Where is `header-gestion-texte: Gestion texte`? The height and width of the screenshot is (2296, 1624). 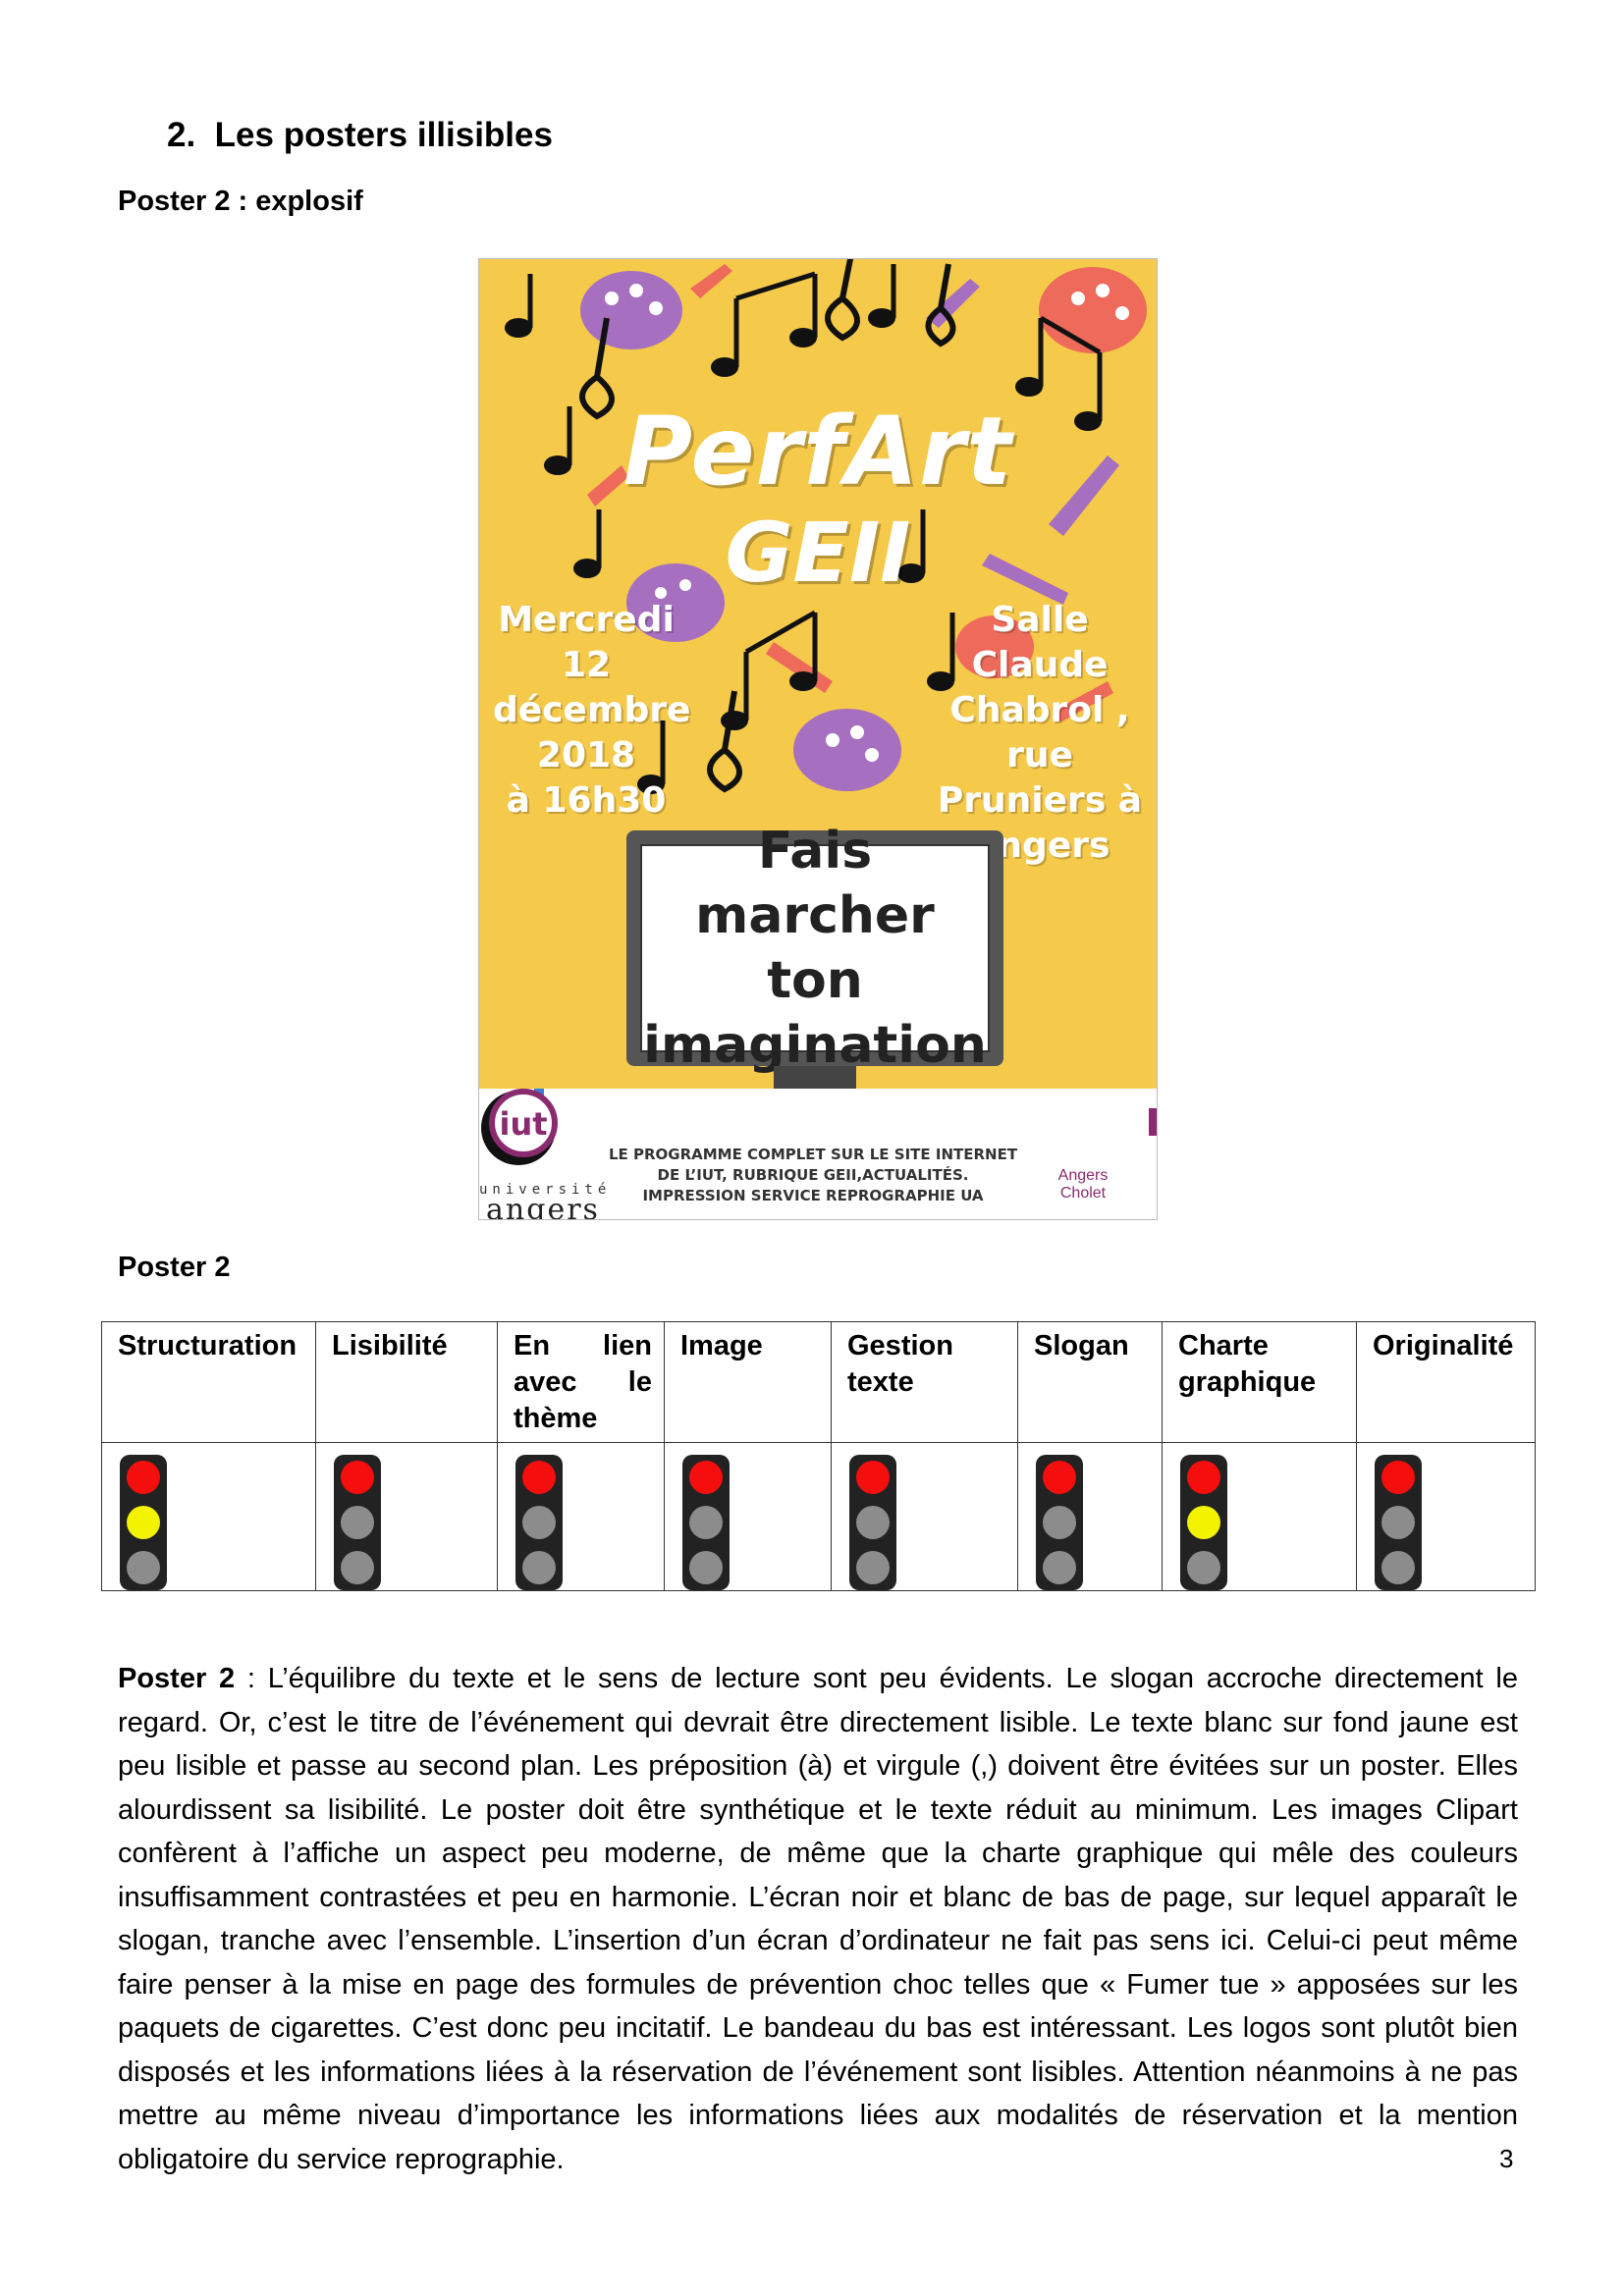
header-gestion-texte: Gestion texte is located at coordinates (924, 1382).